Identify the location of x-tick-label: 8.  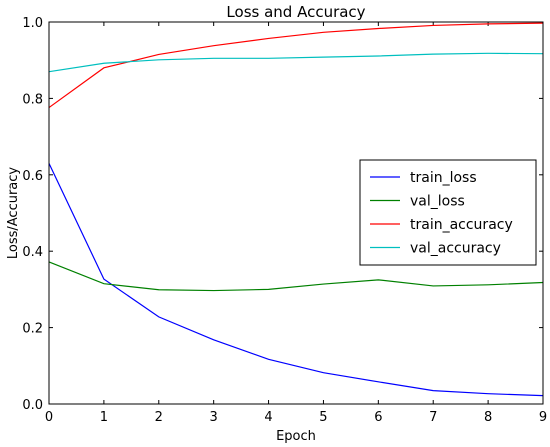
(488, 417).